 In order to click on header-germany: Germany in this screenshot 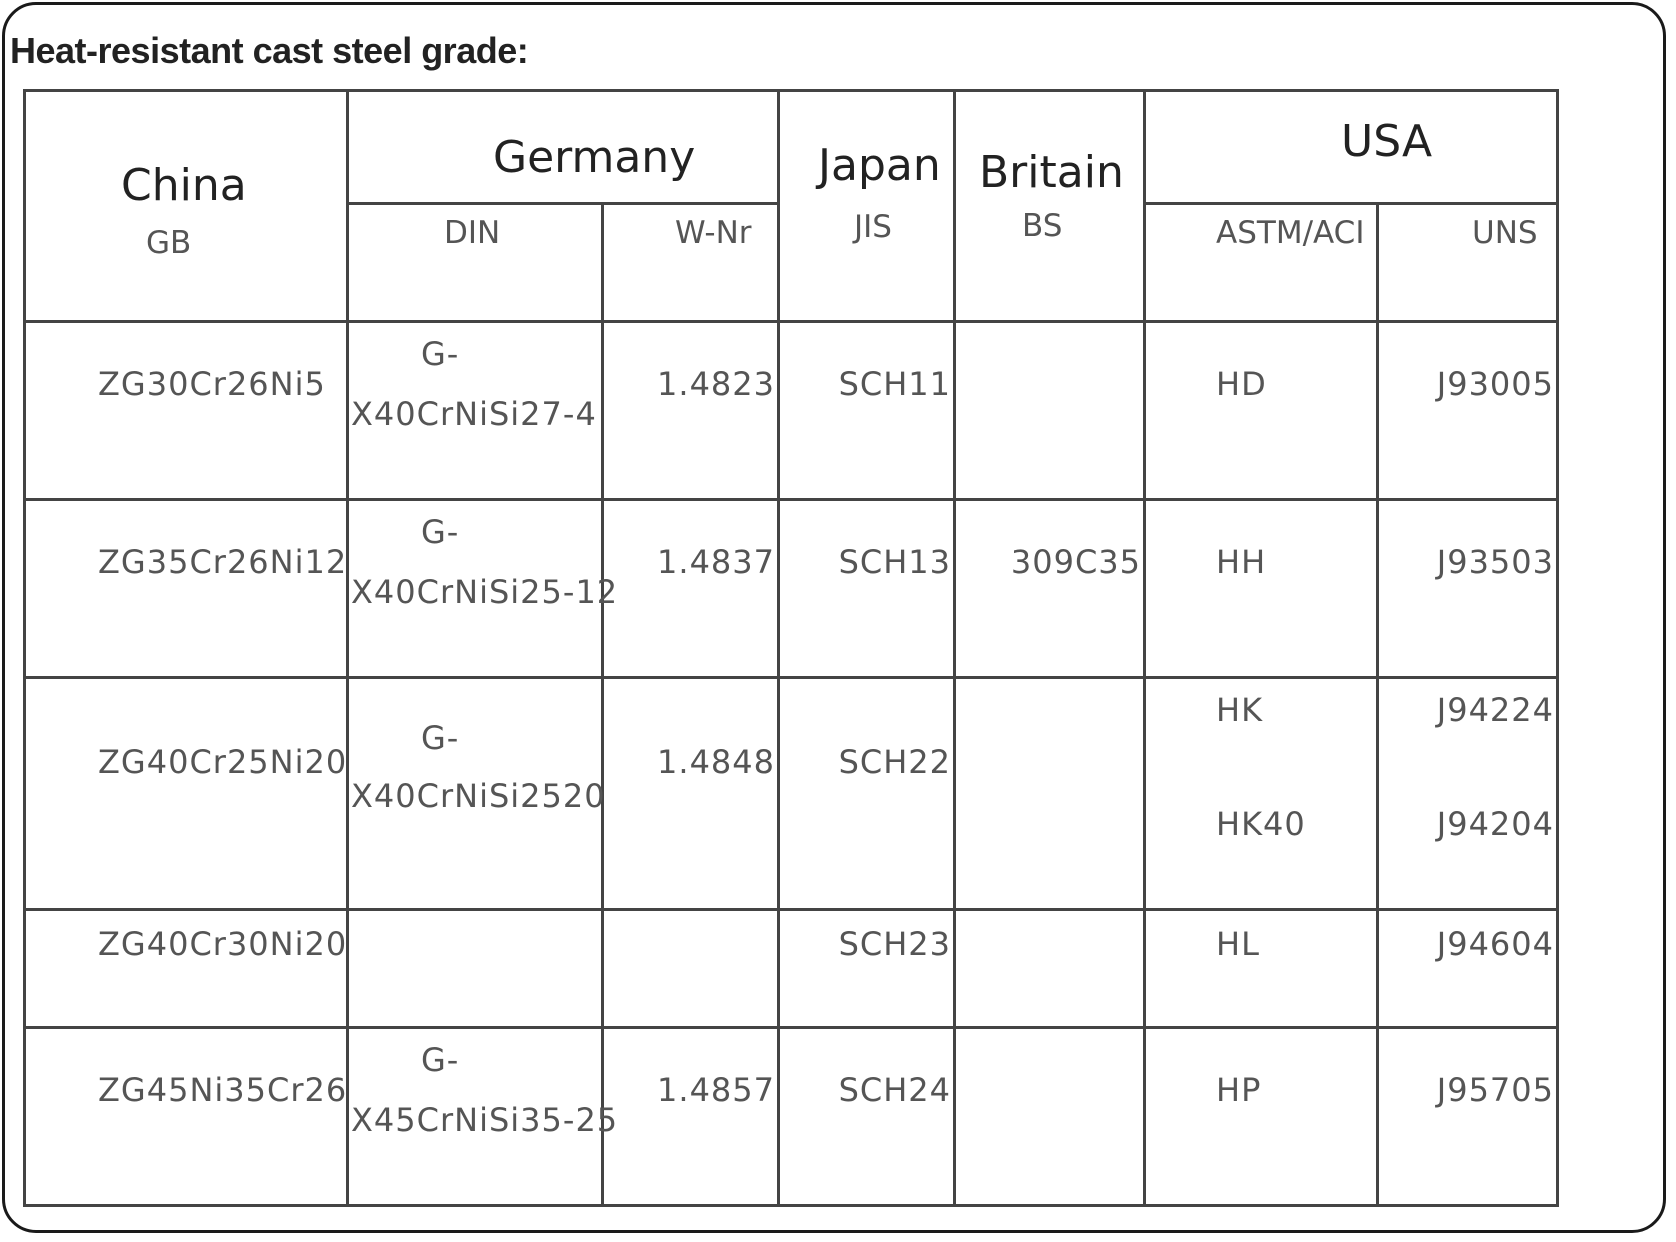, I will do `click(563, 147)`.